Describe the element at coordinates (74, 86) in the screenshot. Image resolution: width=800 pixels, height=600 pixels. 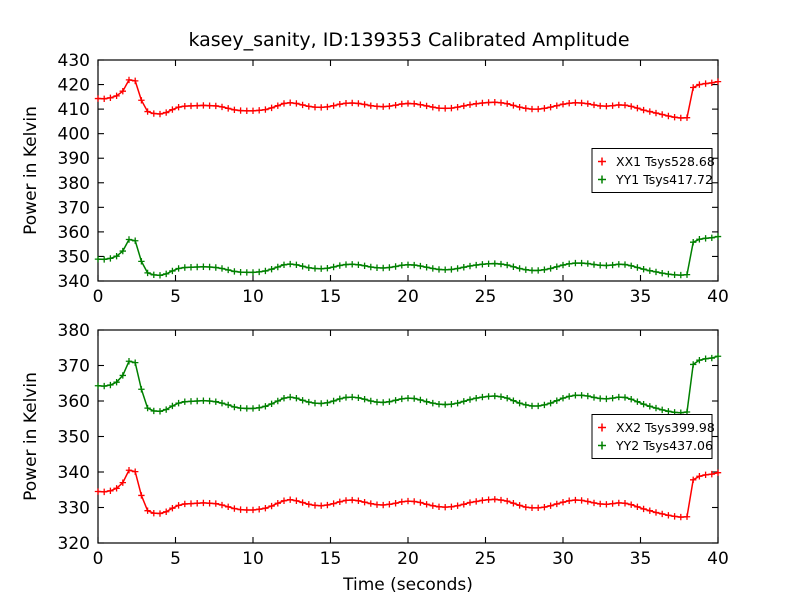
I see `y-tick-label: 420` at that location.